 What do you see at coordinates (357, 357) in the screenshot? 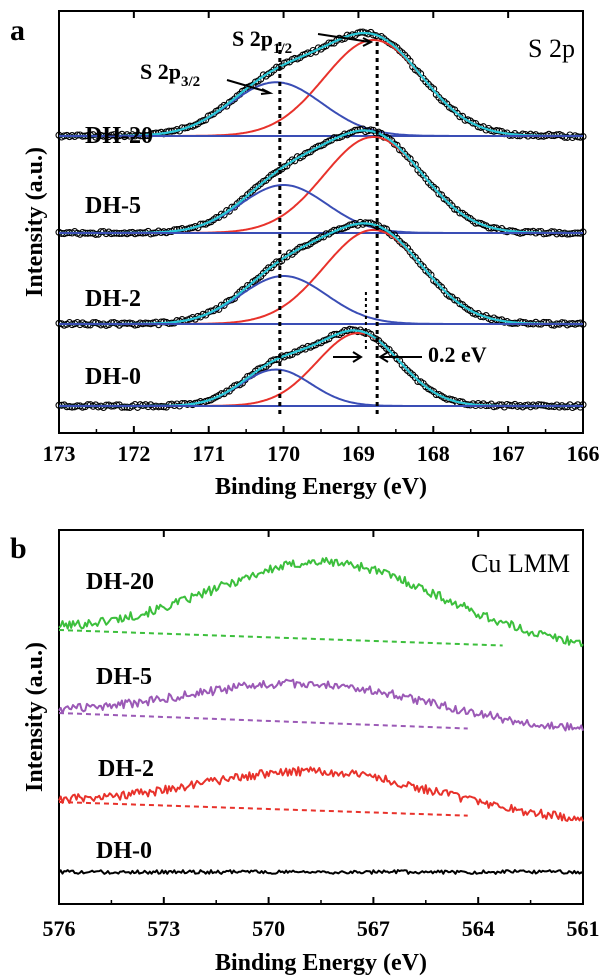
I see `shift-arrow-left-head` at bounding box center [357, 357].